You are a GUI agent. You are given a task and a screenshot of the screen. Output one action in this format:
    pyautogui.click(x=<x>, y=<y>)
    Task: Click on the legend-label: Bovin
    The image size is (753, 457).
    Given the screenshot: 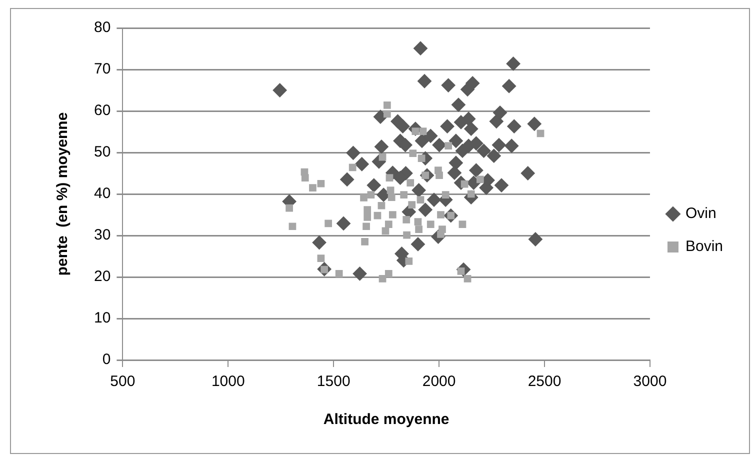 What is the action you would take?
    pyautogui.click(x=704, y=247)
    